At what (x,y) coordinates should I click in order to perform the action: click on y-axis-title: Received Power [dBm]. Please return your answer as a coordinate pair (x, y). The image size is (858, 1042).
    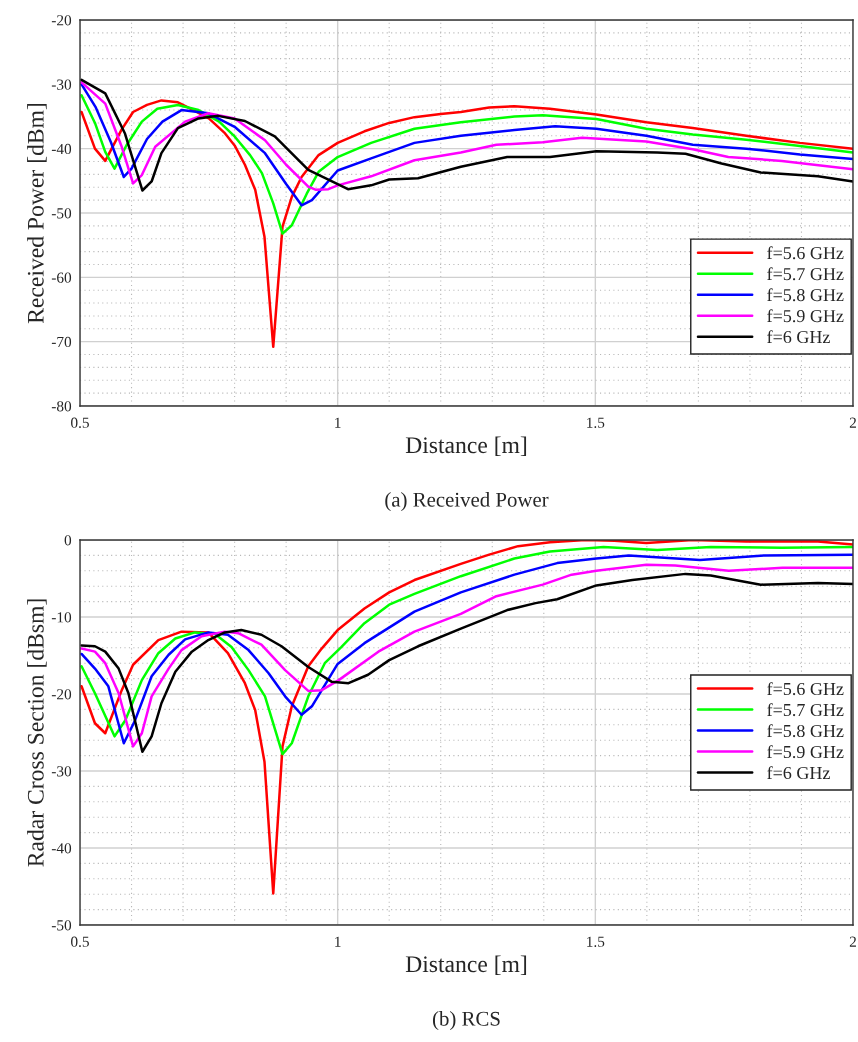
    Looking at the image, I should click on (37, 213).